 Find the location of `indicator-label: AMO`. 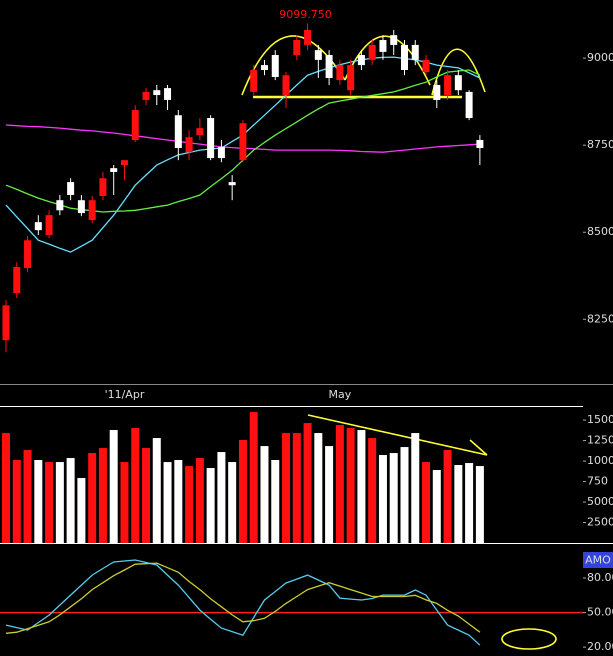

indicator-label: AMO is located at coordinates (598, 560).